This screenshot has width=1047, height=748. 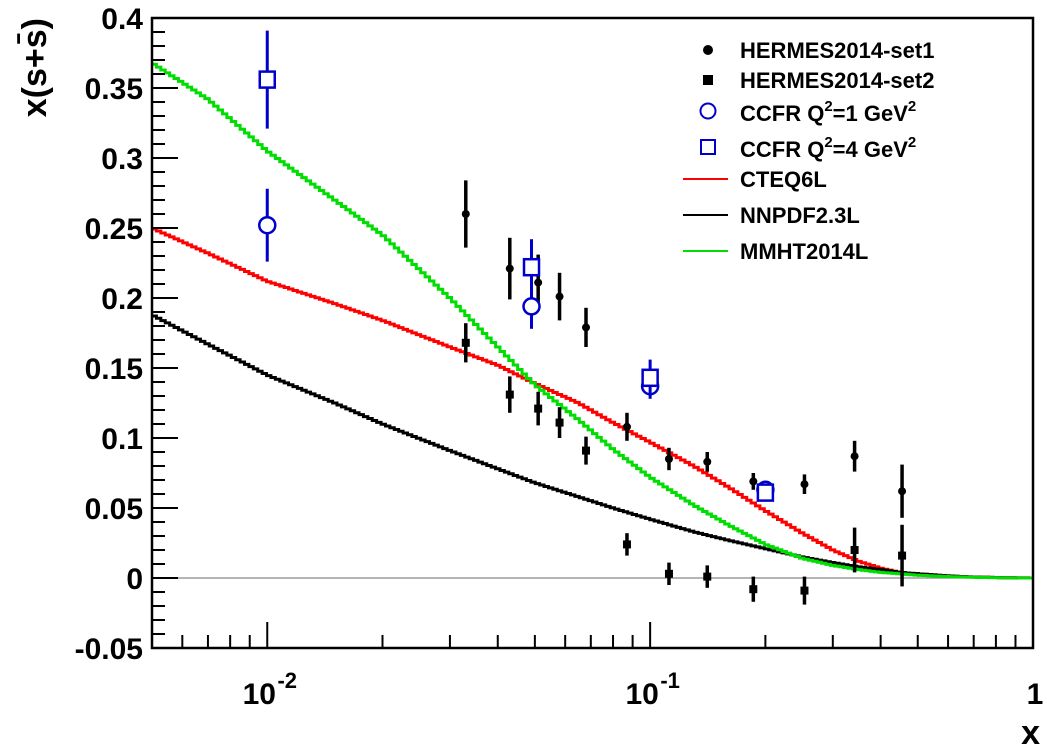 What do you see at coordinates (837, 50) in the screenshot?
I see `legend-label: HERMES2014-set1` at bounding box center [837, 50].